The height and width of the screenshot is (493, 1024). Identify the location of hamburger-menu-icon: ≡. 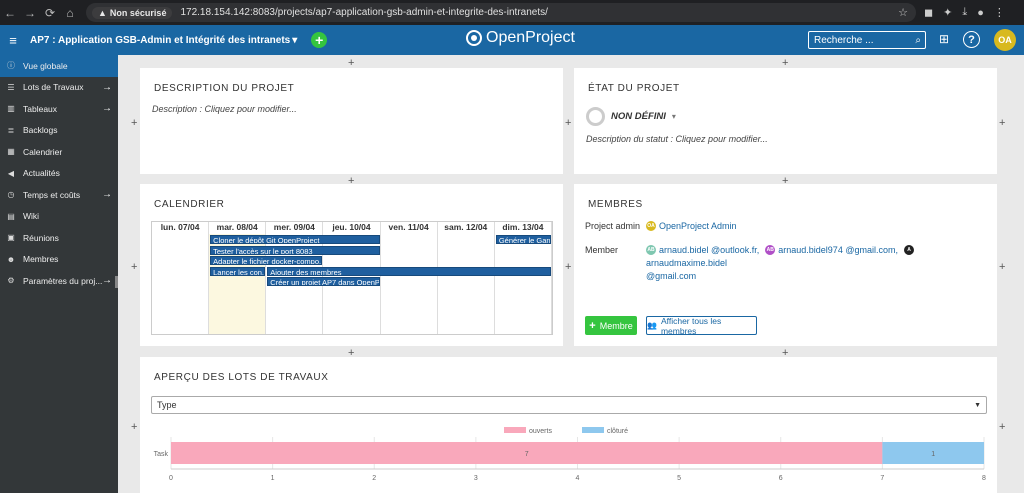
(13, 40).